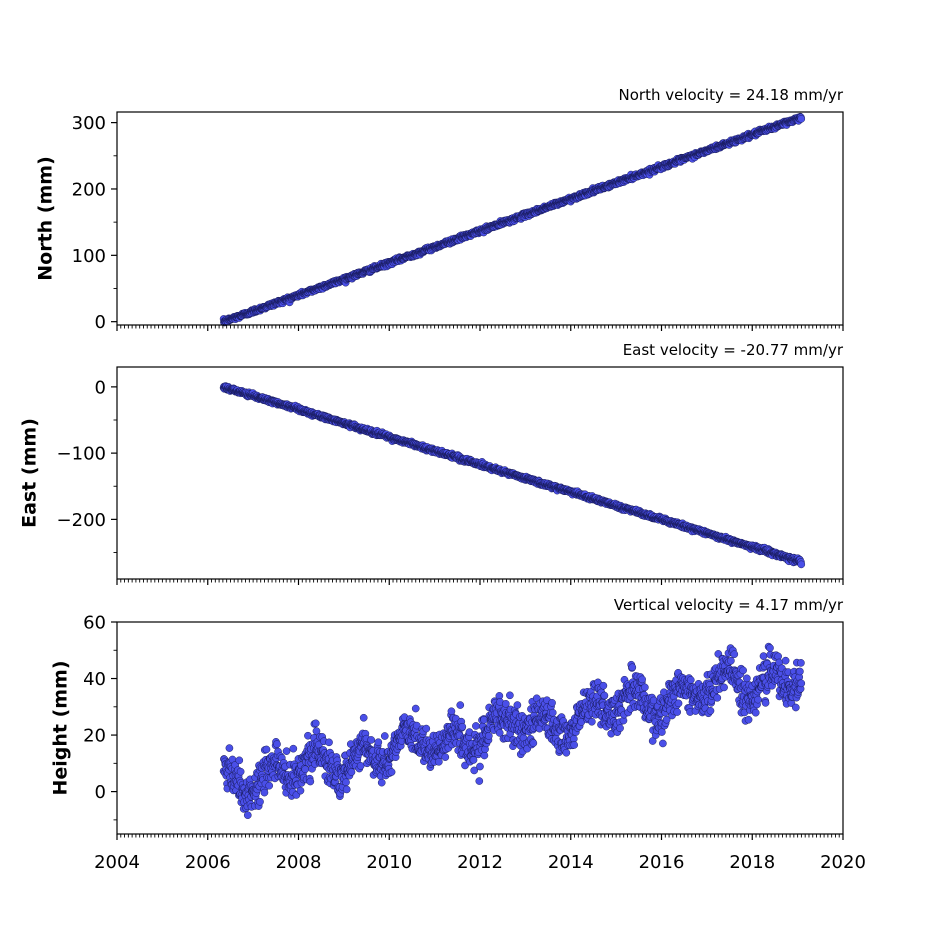  What do you see at coordinates (81, 520) in the screenshot?
I see `y-tick-label: −200` at bounding box center [81, 520].